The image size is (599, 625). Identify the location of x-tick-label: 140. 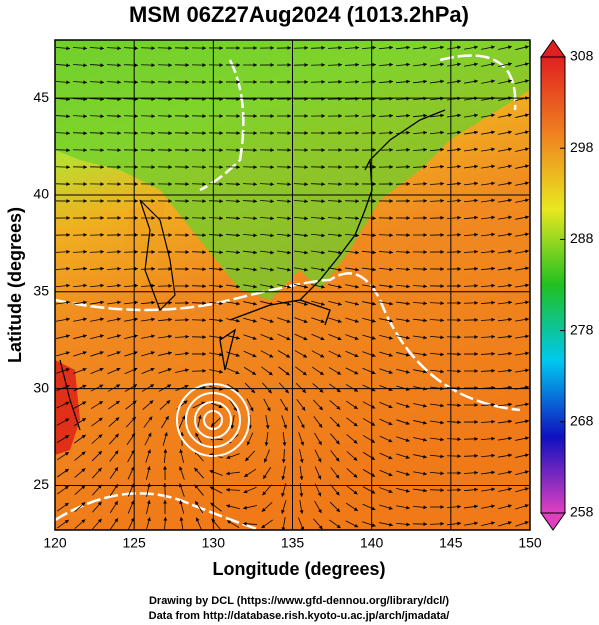
(372, 543).